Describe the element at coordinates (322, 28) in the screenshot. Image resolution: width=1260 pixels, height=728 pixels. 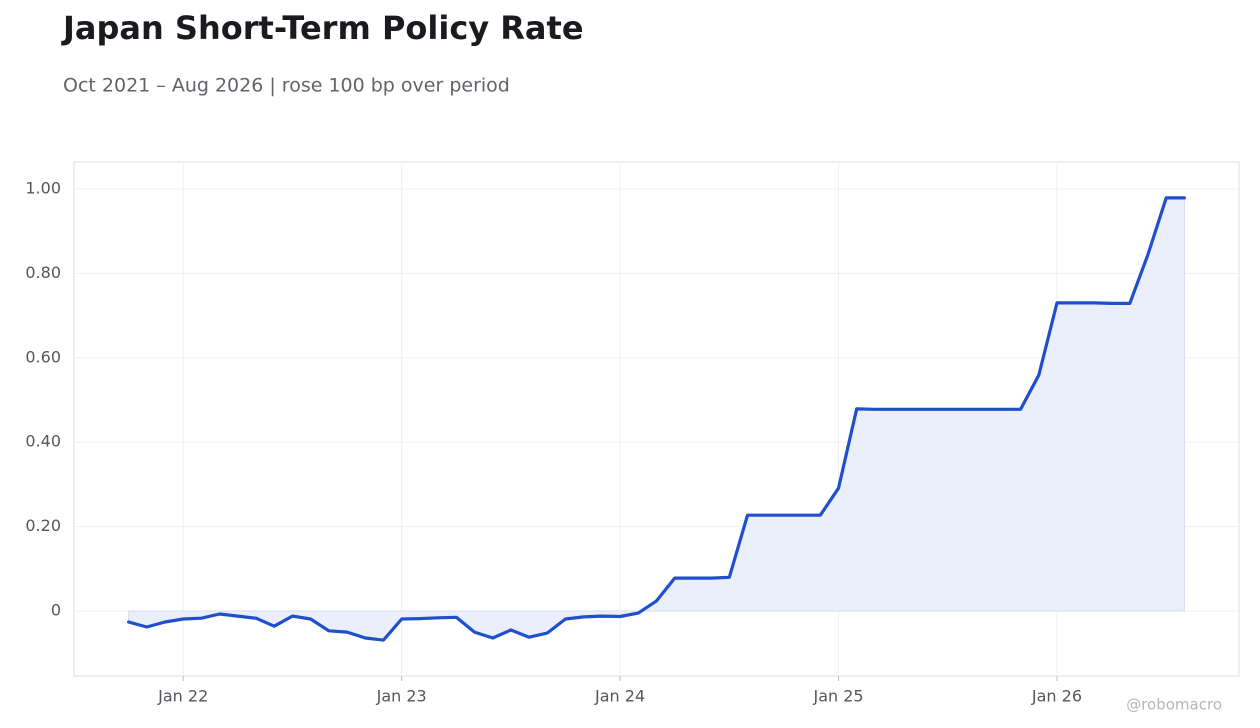
I see `chart-title: Japan Short-Term Policy Rate` at that location.